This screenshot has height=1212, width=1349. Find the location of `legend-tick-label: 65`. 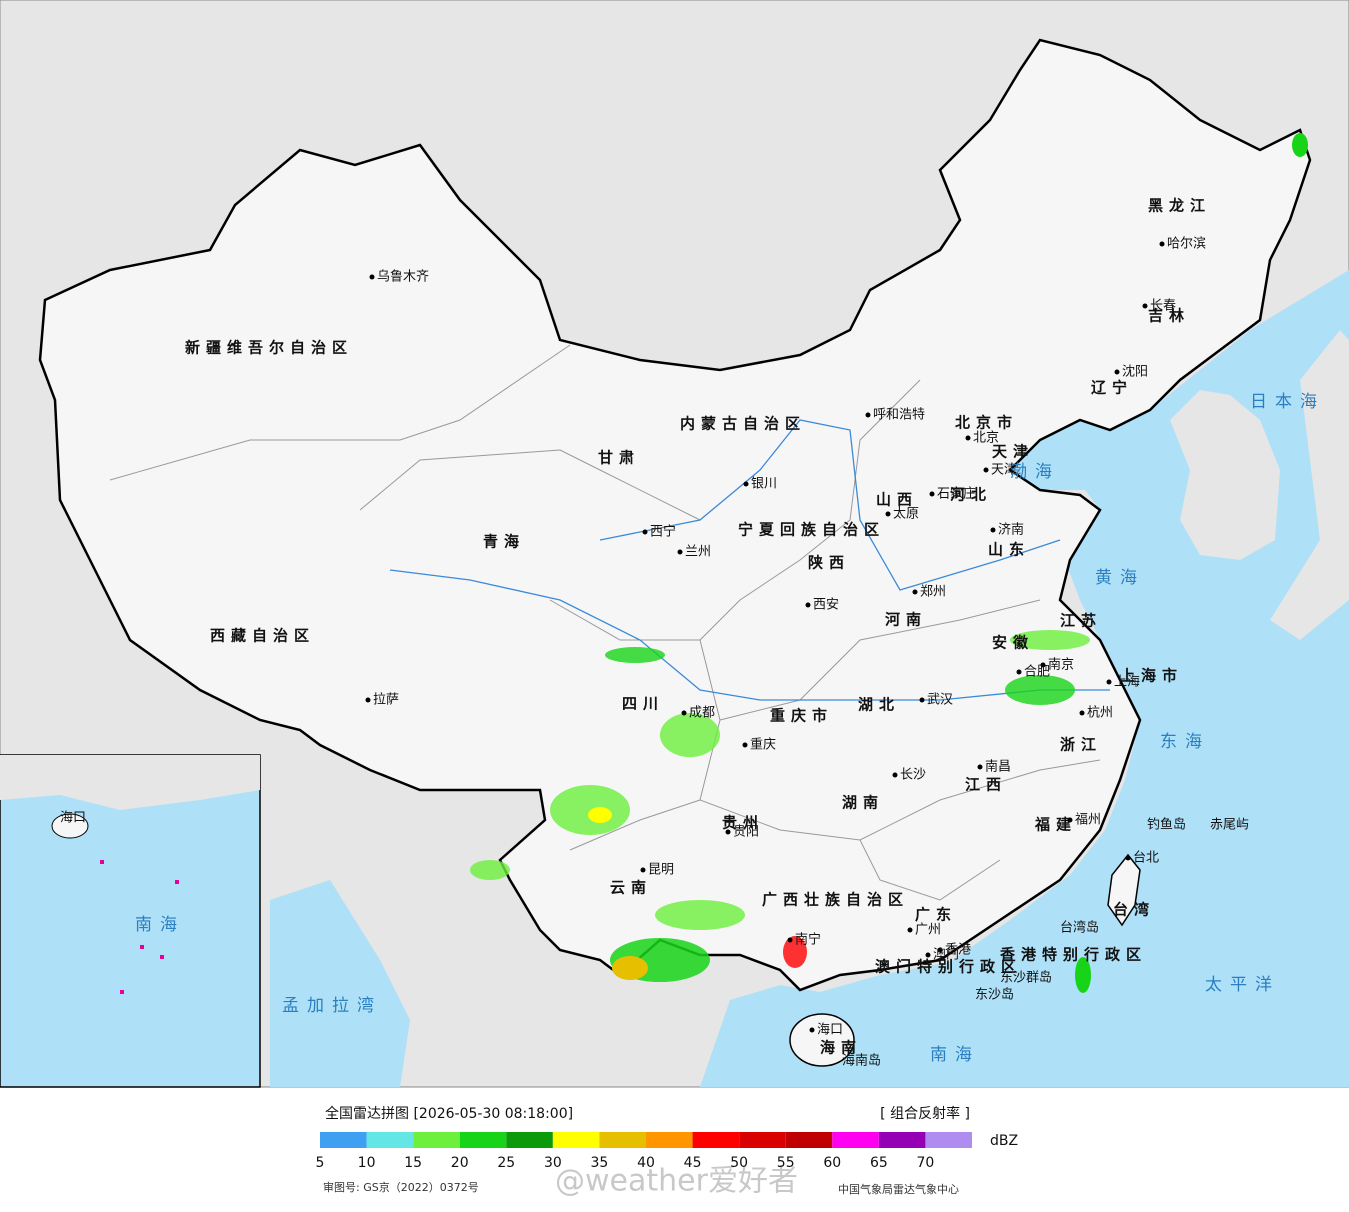

legend-tick-label: 65 is located at coordinates (879, 1163).